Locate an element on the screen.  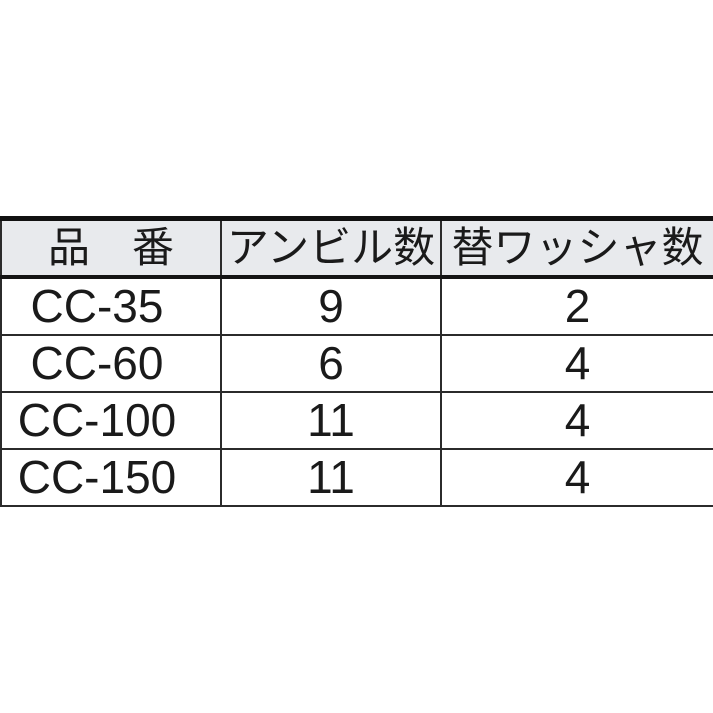
table-row: CC-60 6 4 is located at coordinates (356, 364).